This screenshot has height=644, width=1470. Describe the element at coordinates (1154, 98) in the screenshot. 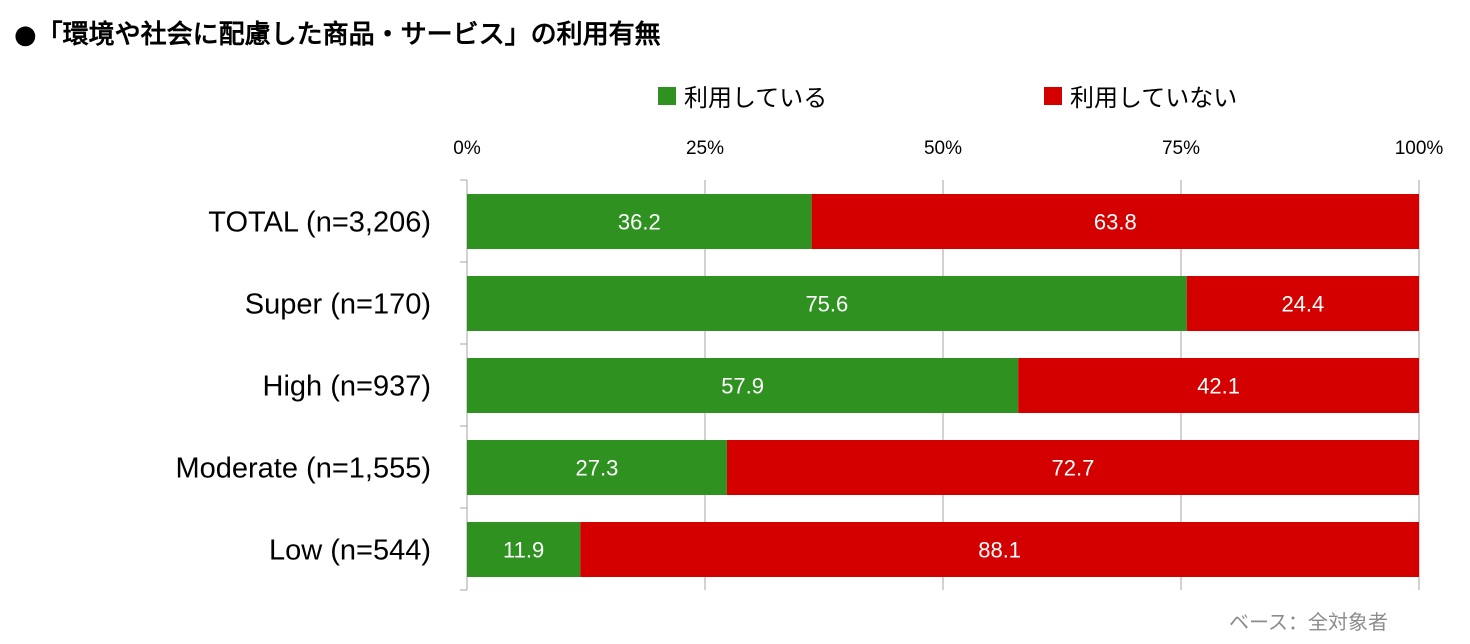

I see `legend-label-not-used: 利用していない` at that location.